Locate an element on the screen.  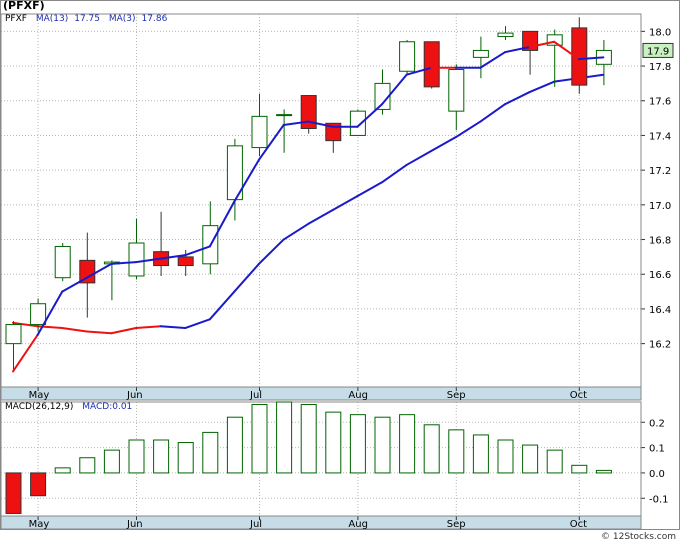
legend-ma13-label: MA(13) is located at coordinates (52, 19).